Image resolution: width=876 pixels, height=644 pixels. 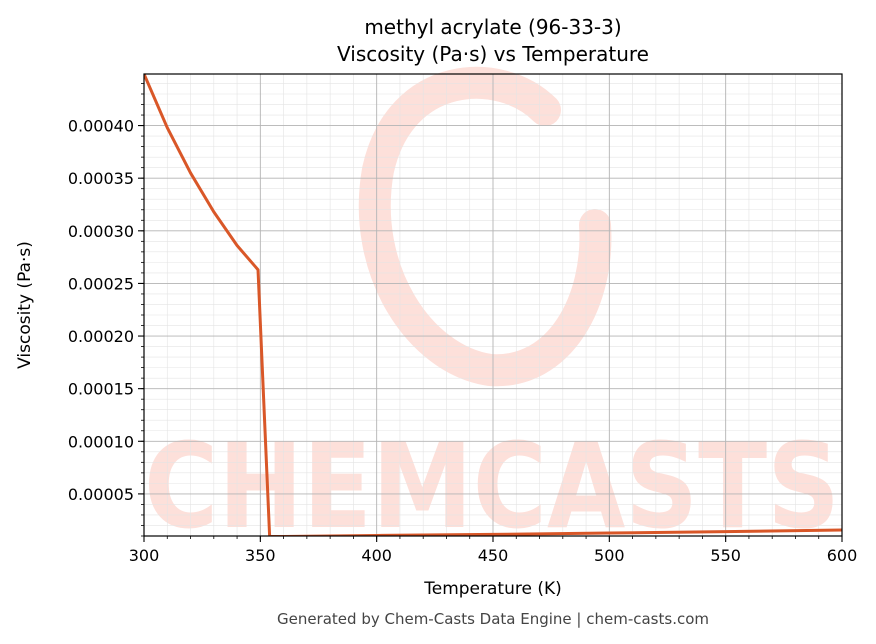 I want to click on y-tick-label: 0.00040, so click(x=101, y=126).